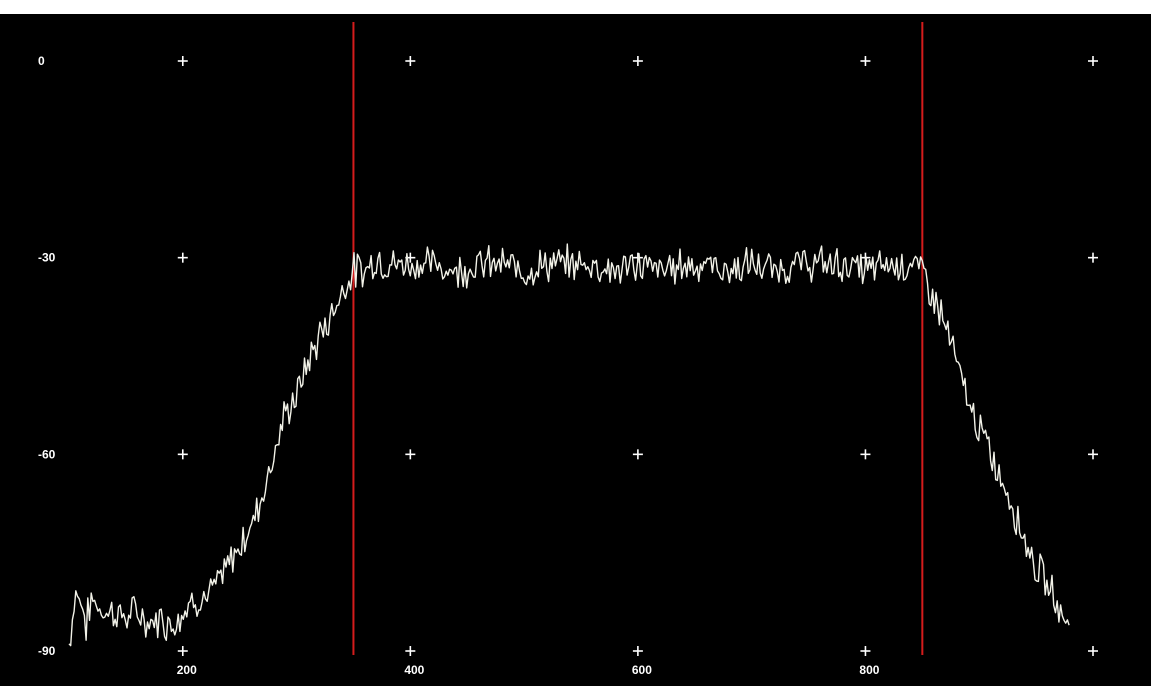  Describe the element at coordinates (47, 454) in the screenshot. I see `y-tick-label: -60` at that location.